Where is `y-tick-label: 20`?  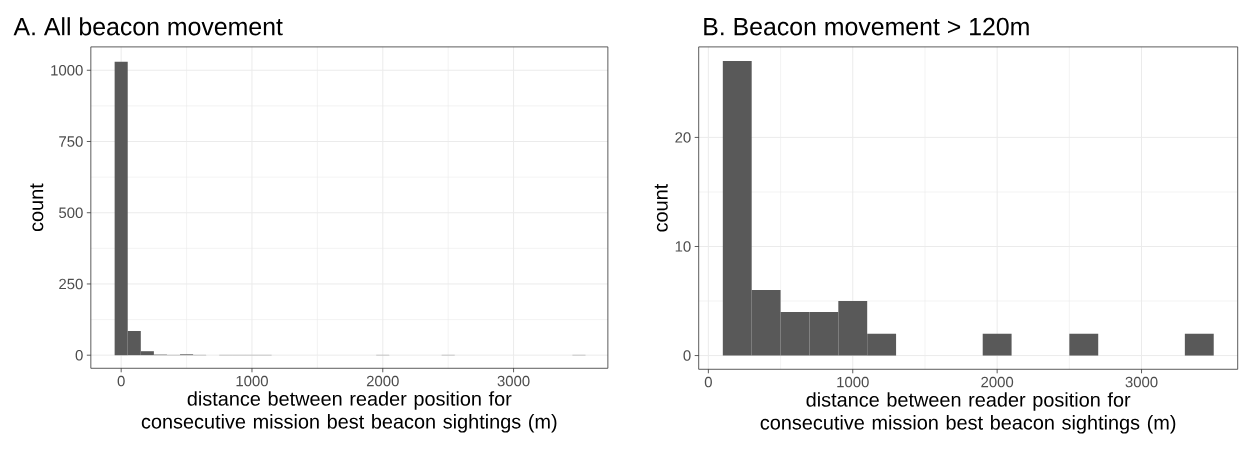
y-tick-label: 20 is located at coordinates (683, 137).